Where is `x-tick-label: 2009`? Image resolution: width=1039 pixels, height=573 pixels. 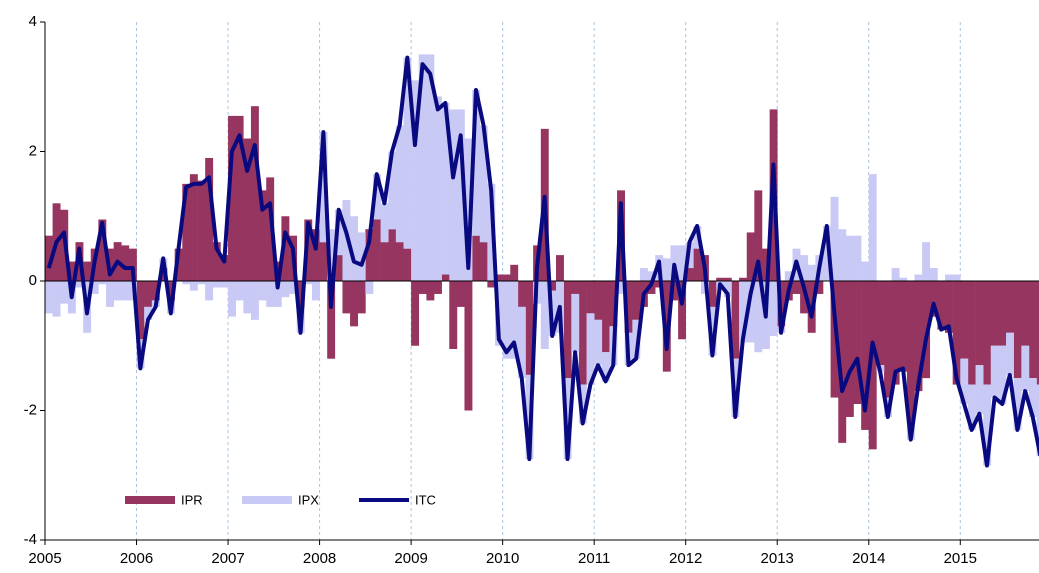
x-tick-label: 2009 is located at coordinates (410, 558).